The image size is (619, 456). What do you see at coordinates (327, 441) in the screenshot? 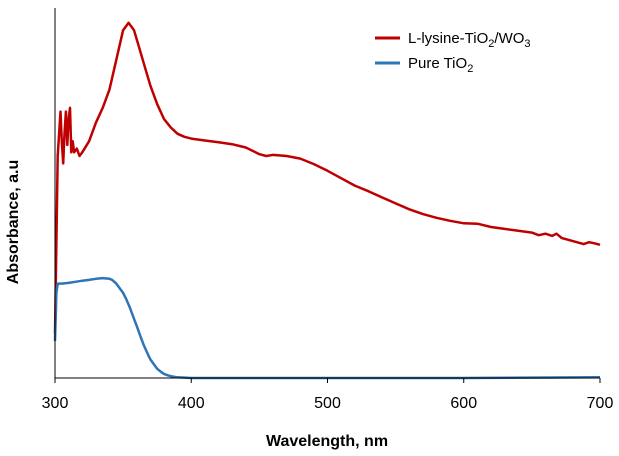
I see `x-axis-title: Wavelength, nm` at bounding box center [327, 441].